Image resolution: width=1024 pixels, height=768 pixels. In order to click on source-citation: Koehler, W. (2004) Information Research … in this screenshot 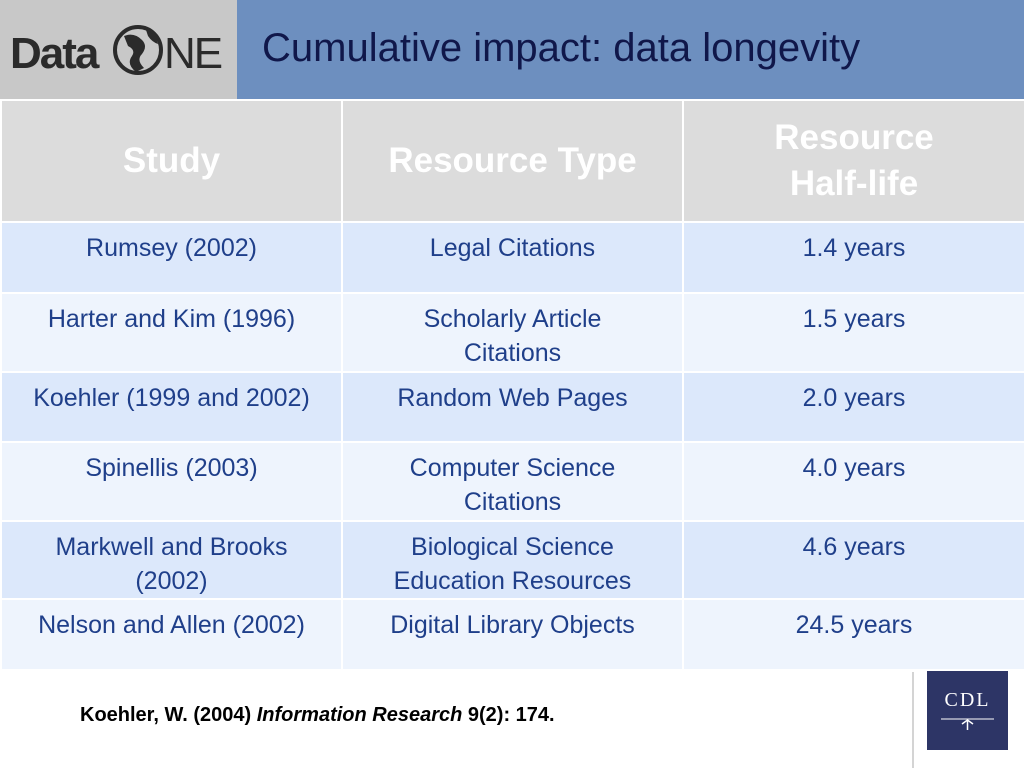, I will do `click(317, 715)`.